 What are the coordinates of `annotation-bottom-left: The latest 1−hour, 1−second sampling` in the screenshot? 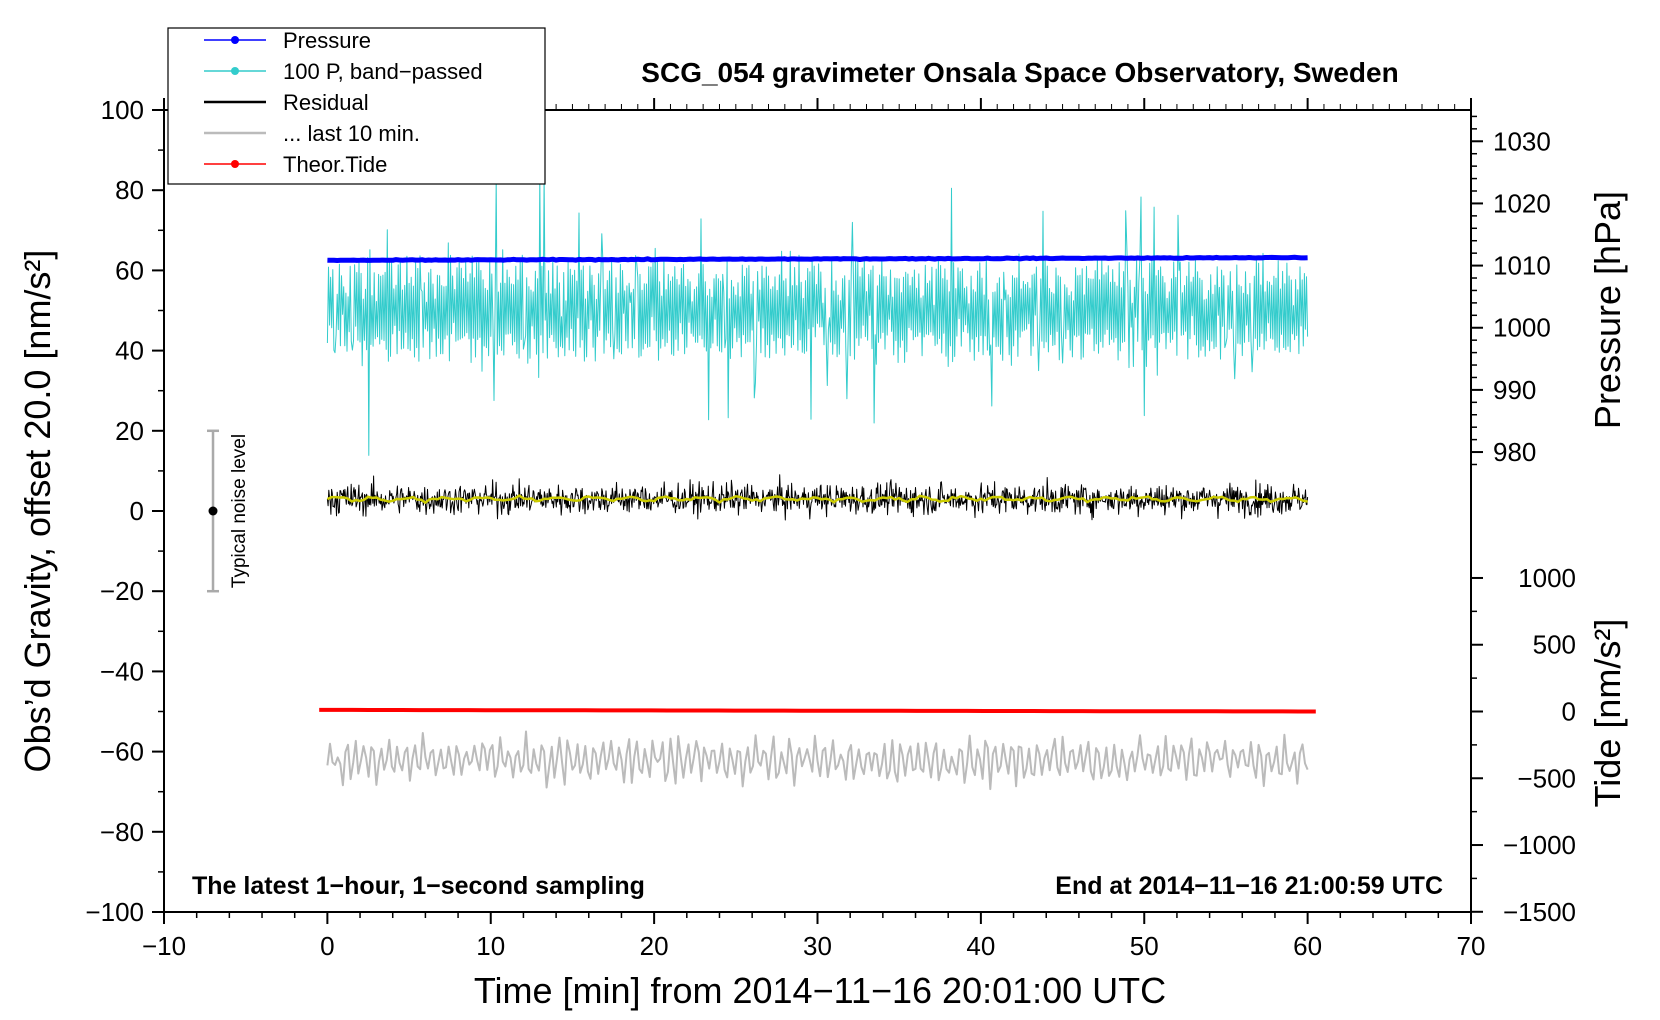 It's located at (418, 886).